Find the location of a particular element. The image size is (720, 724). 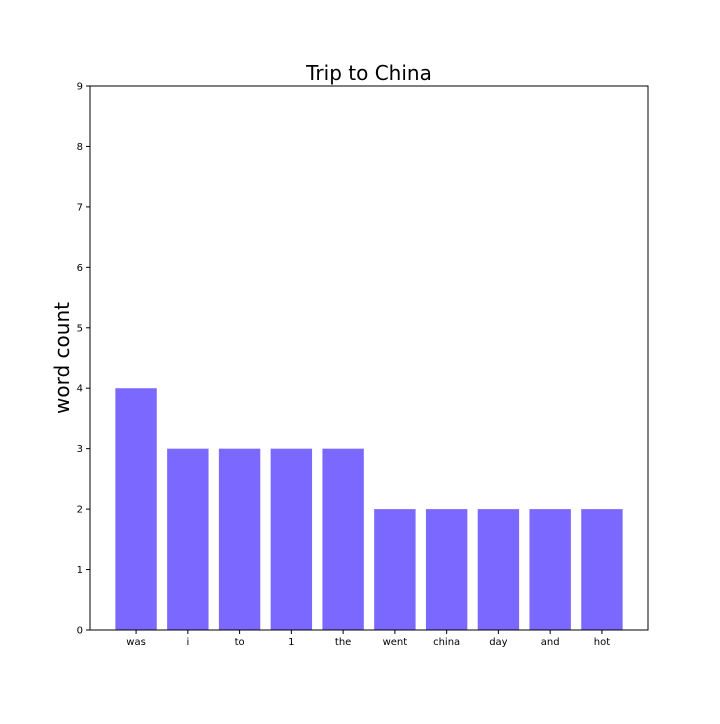

bar-and is located at coordinates (550, 569).